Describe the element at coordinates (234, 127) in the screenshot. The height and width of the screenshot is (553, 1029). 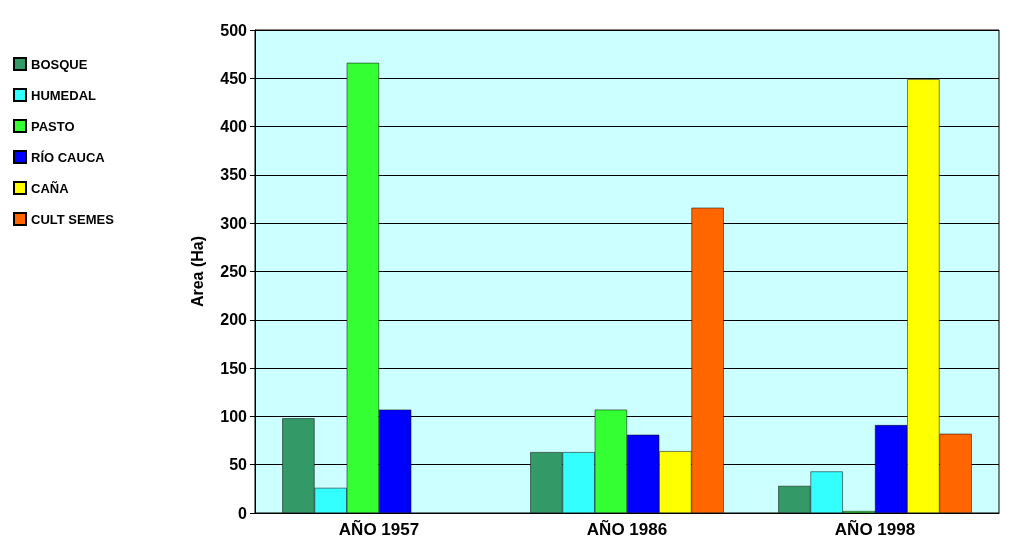
I see `y-tick-label: 400` at that location.